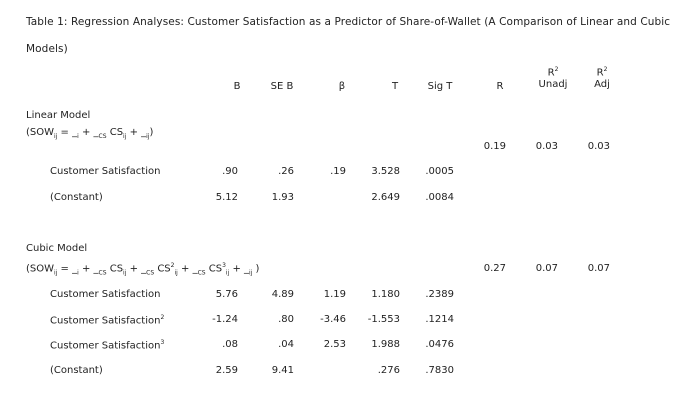 The height and width of the screenshot is (403, 700). I want to click on cell-se-b: .04, so click(286, 344).